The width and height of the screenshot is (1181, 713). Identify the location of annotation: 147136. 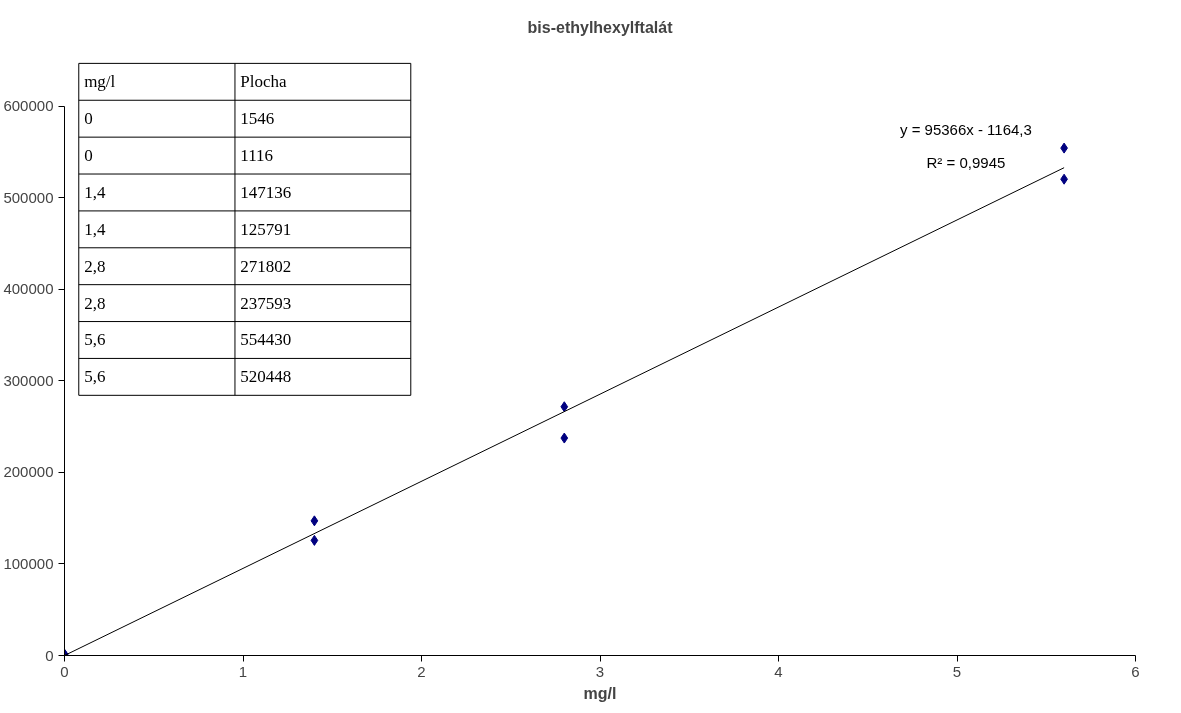
(266, 192).